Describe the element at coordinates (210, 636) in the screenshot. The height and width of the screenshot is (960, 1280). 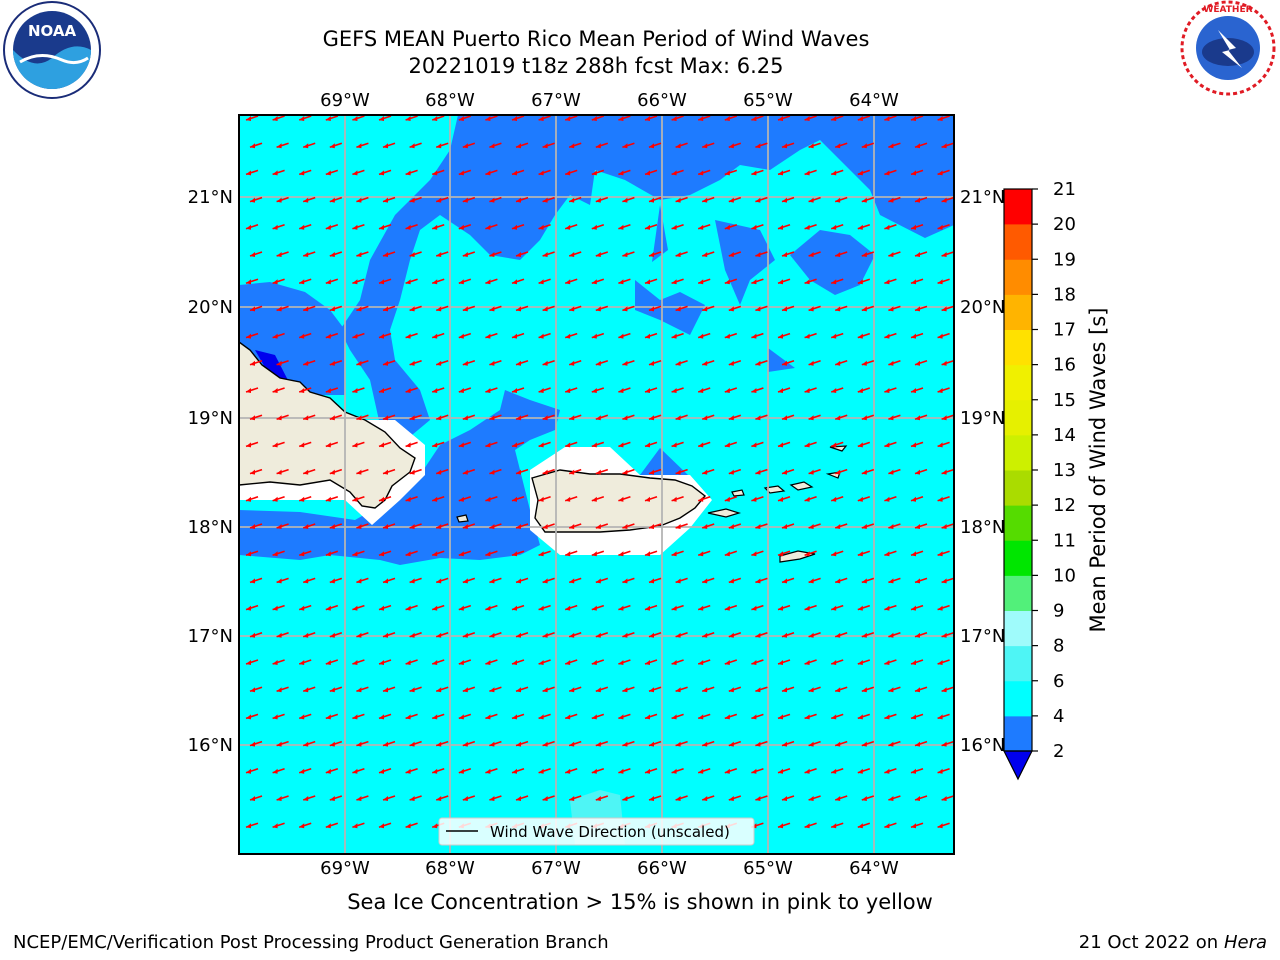
I see `lat-label-left-17n: 17°N` at that location.